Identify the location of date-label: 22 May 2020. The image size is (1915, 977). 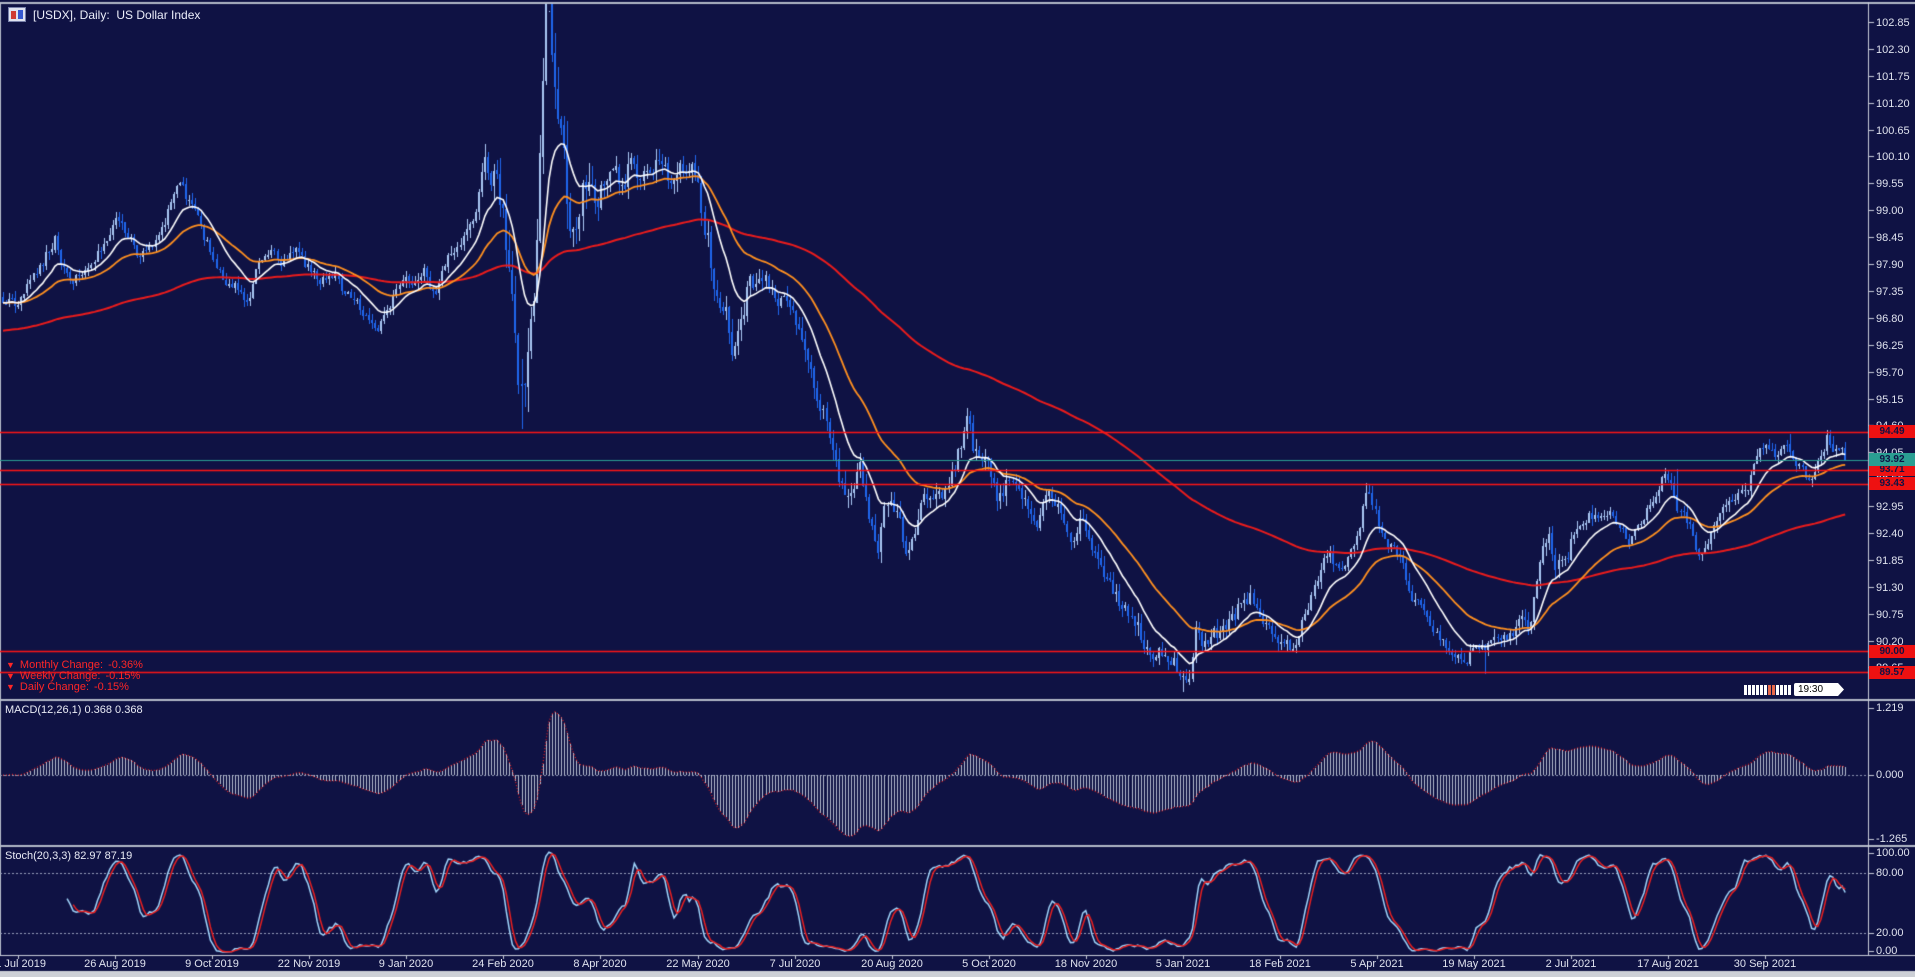
(698, 964).